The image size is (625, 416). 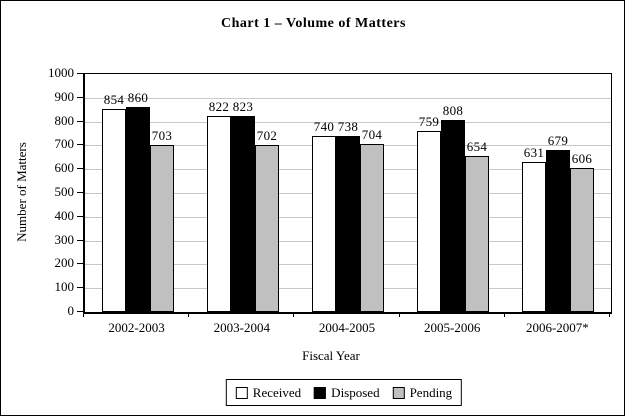 What do you see at coordinates (429, 121) in the screenshot?
I see `bar-value-label: 759` at bounding box center [429, 121].